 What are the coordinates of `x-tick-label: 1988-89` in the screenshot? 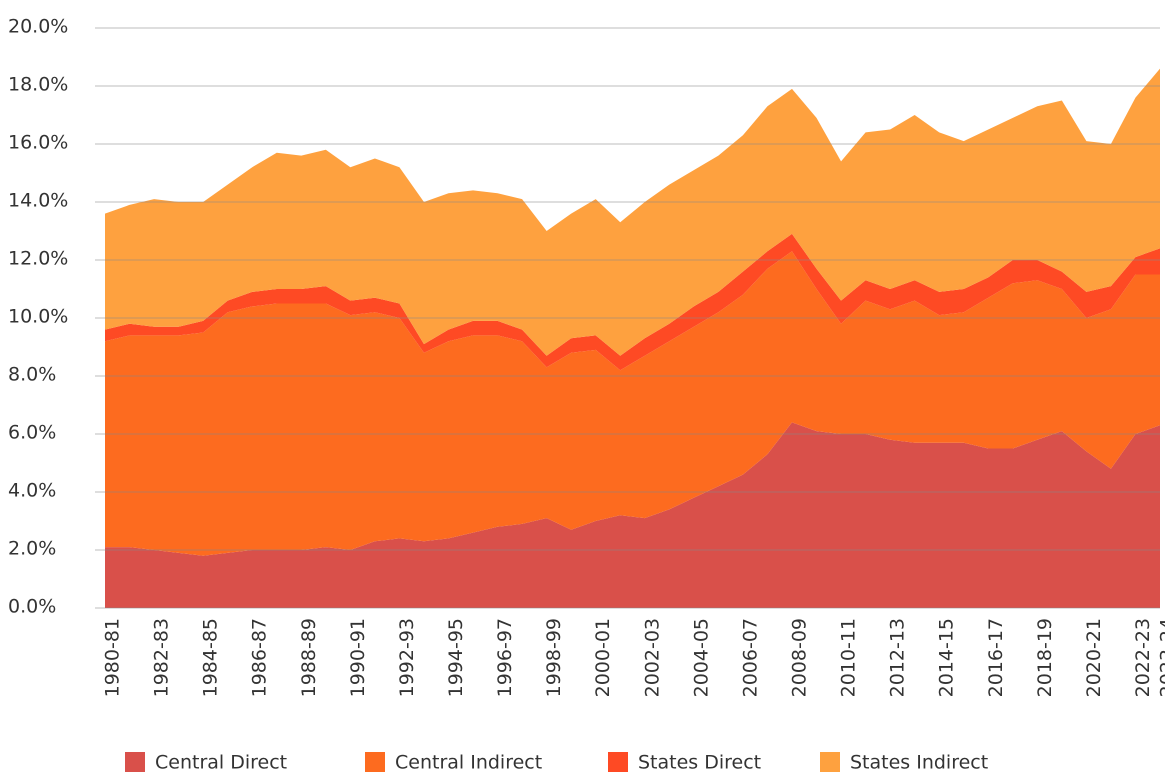 It's located at (309, 657).